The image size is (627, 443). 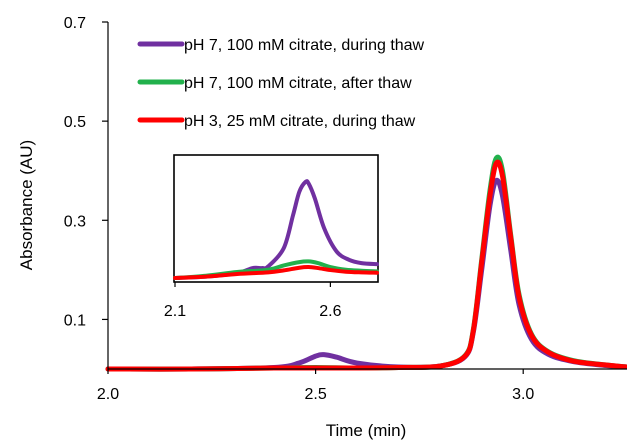 I want to click on x-tick-label: 3.0, so click(x=523, y=394).